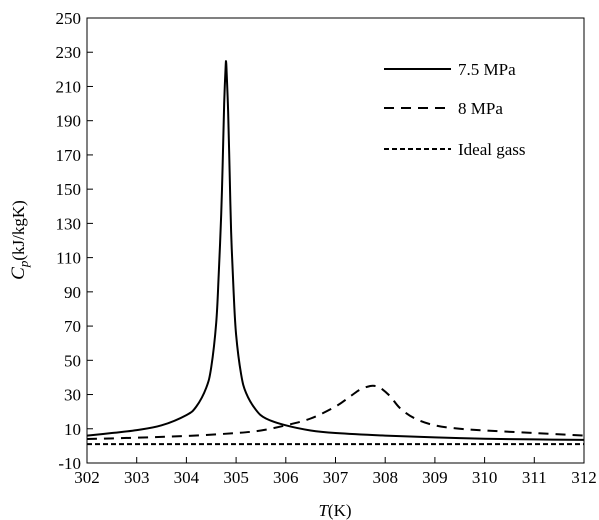 The width and height of the screenshot is (599, 520). I want to click on legend-label-7-5-mpa: 7.5 MPa, so click(487, 69).